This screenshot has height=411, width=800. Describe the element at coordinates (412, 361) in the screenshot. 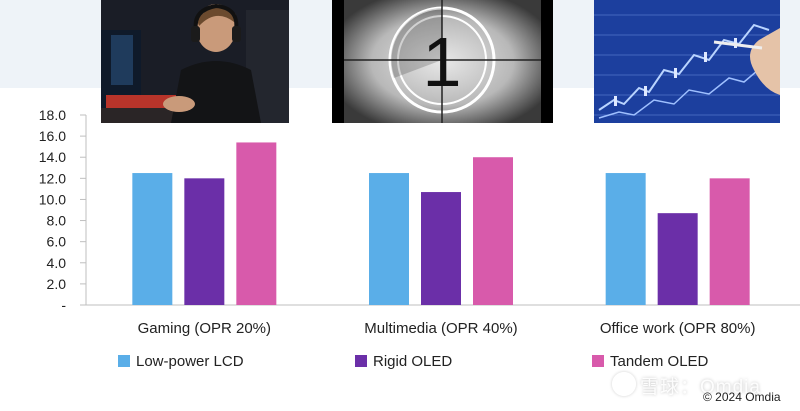

I see `legend-label: Rigid OLED` at that location.